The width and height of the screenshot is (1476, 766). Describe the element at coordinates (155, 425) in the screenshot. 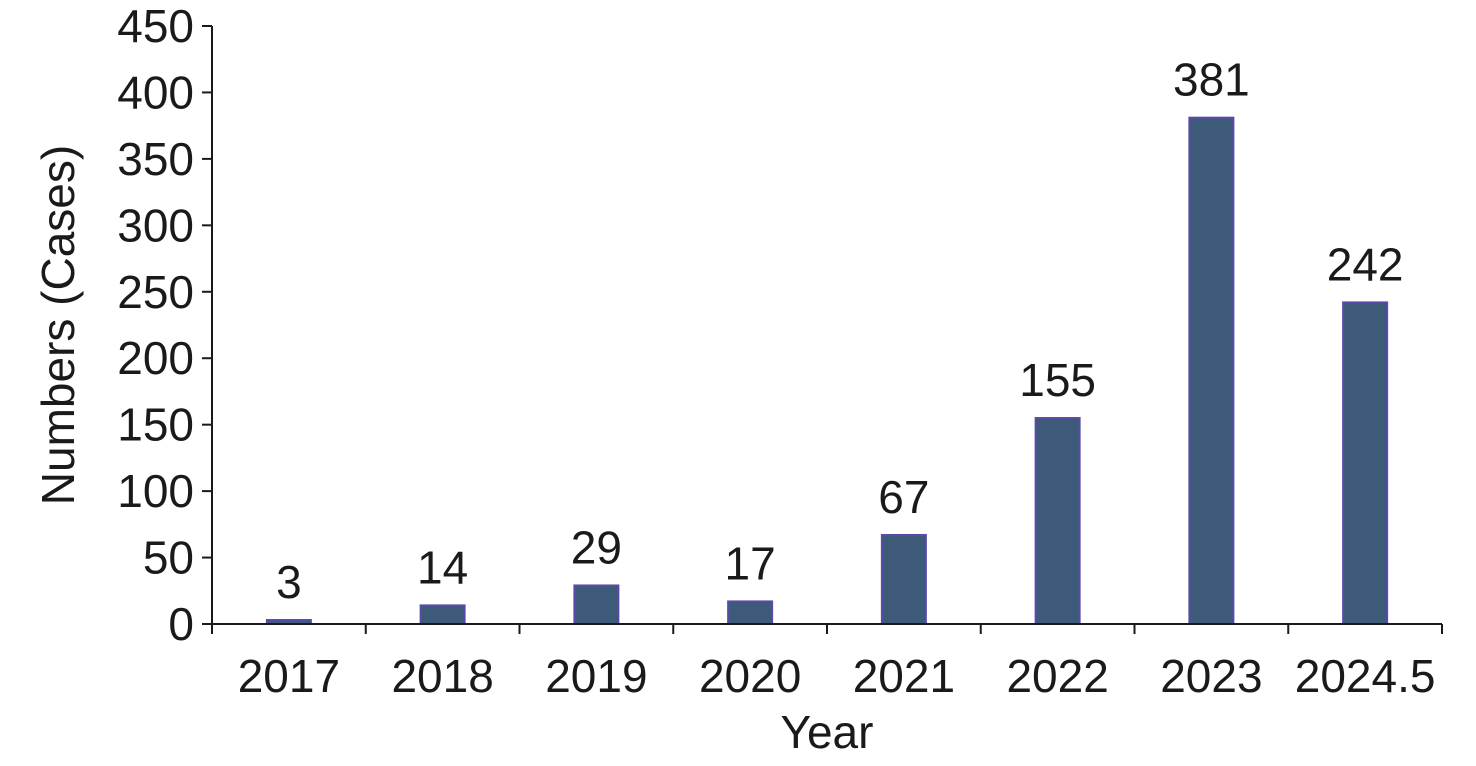

I see `y-tick-label: 150` at that location.